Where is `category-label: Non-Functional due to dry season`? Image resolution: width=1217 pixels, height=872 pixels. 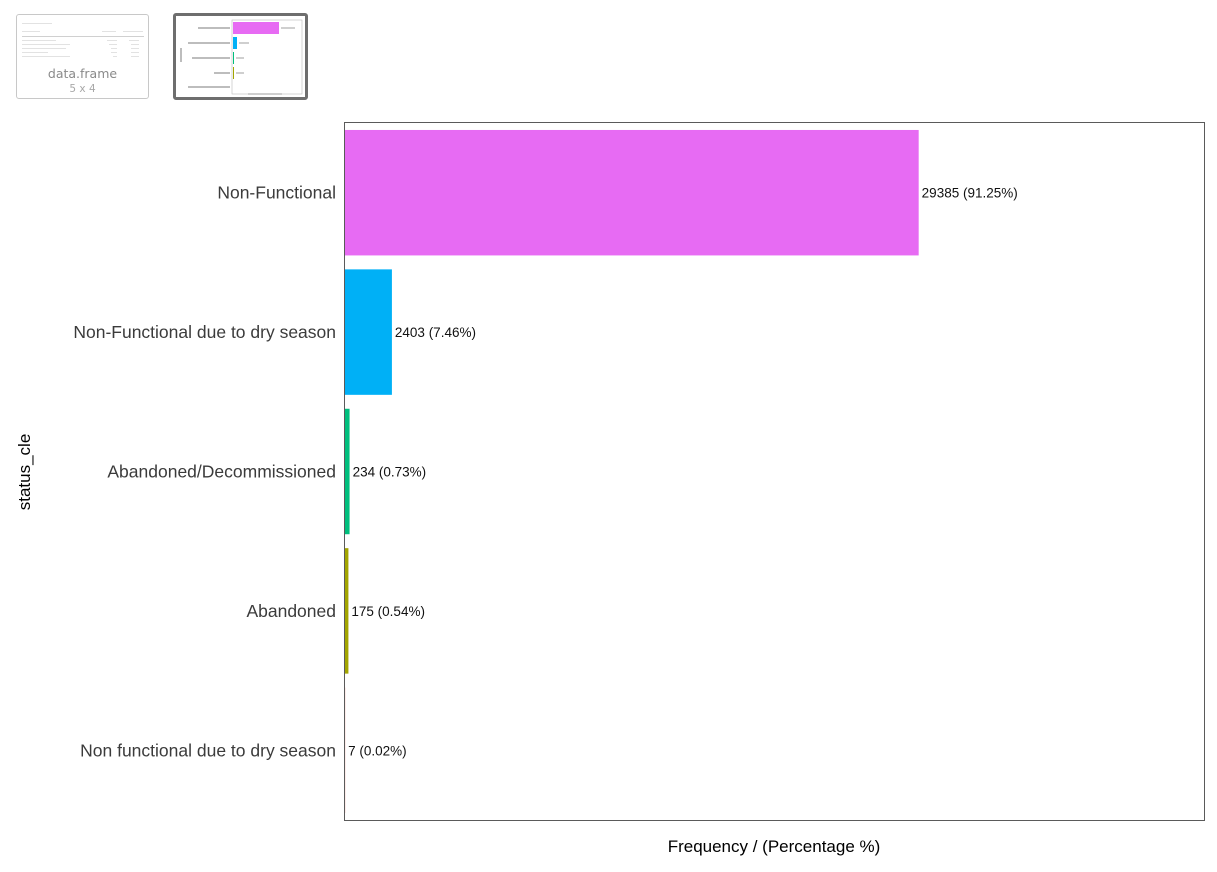 category-label: Non-Functional due to dry season is located at coordinates (204, 332).